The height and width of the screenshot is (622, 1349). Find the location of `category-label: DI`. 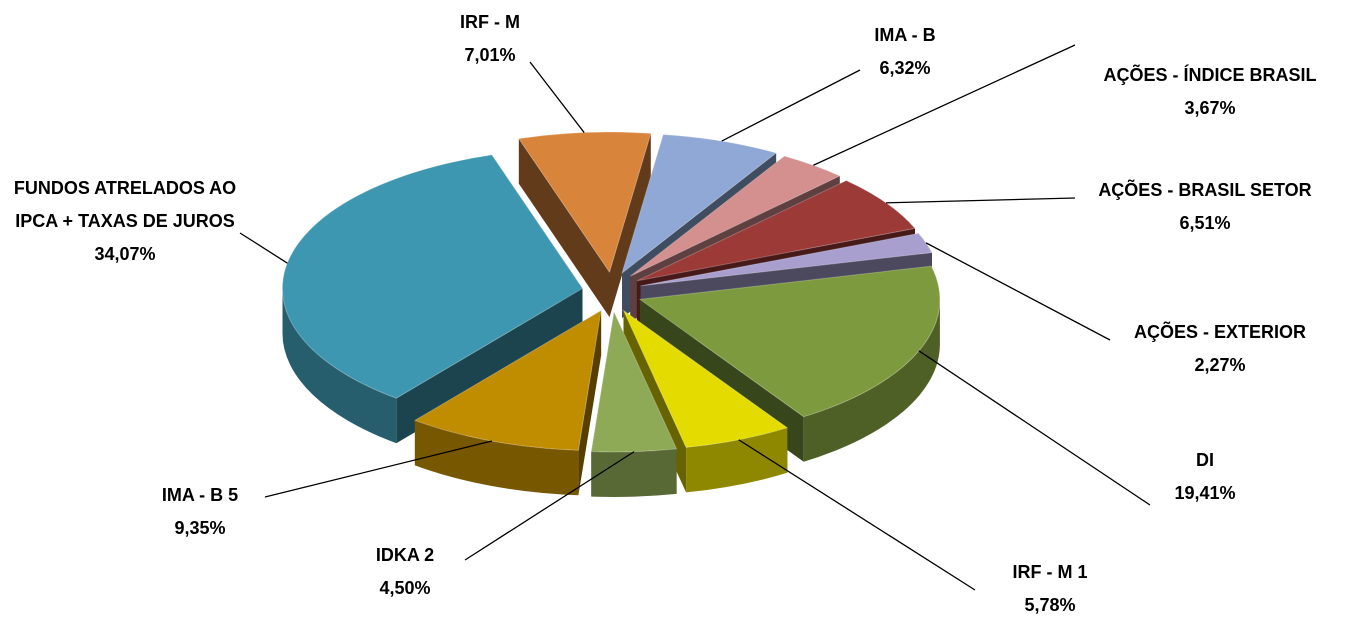

category-label: DI is located at coordinates (1205, 460).